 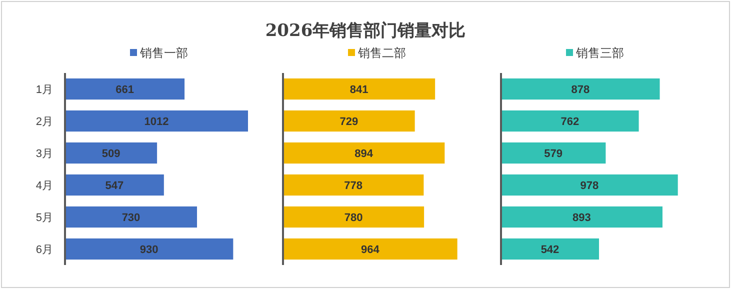 I want to click on y-tick-label: 3月, so click(x=44, y=154).